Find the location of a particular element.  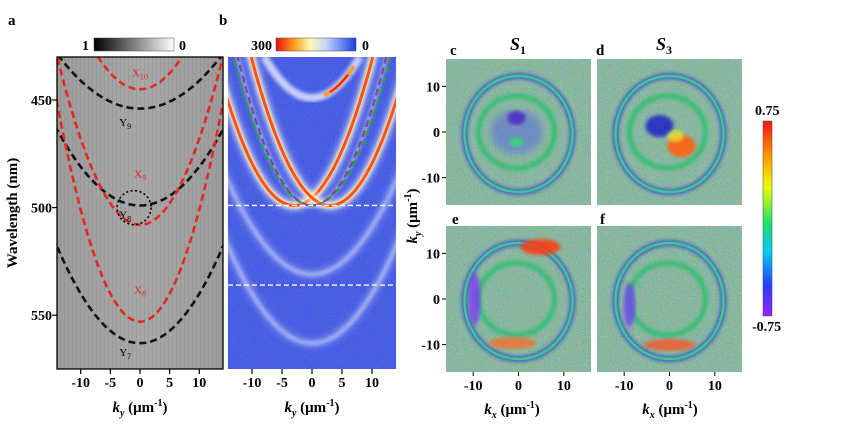

band-y9 is located at coordinates (140, 83).